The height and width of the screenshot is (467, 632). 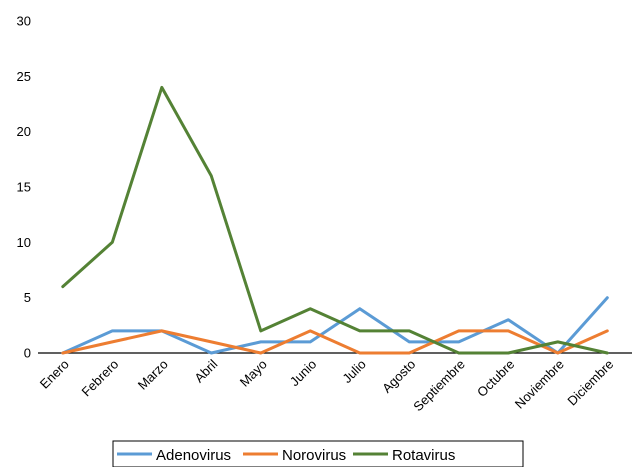 What do you see at coordinates (590, 383) in the screenshot?
I see `x-tick-label: Diciembre` at bounding box center [590, 383].